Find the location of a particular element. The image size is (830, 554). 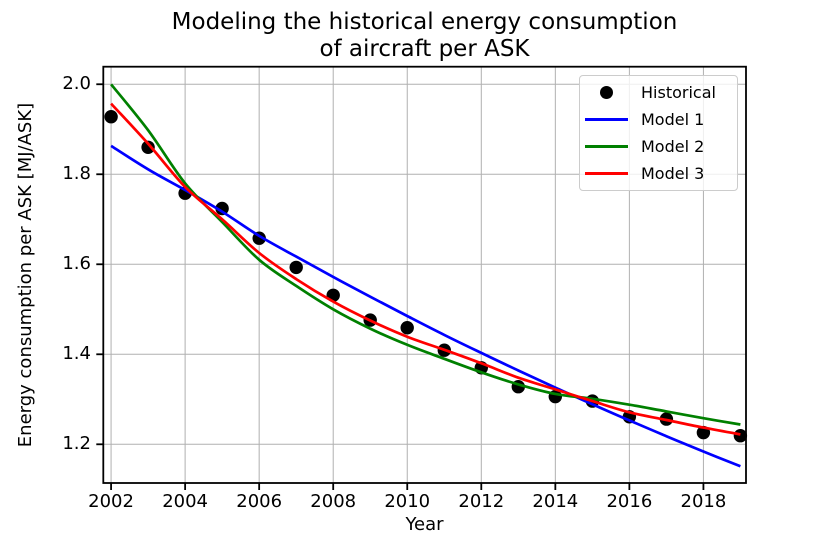

y-tick-label-1.4: 1.4 is located at coordinates (76, 354).